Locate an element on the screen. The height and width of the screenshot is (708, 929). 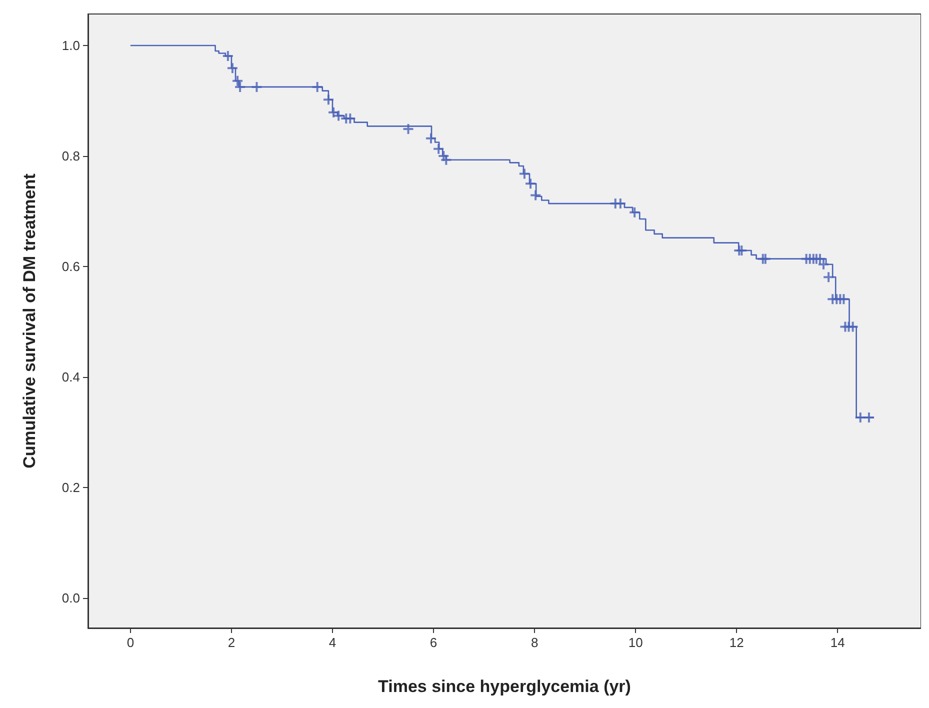
y-tick-label: 0.6 is located at coordinates (71, 266).